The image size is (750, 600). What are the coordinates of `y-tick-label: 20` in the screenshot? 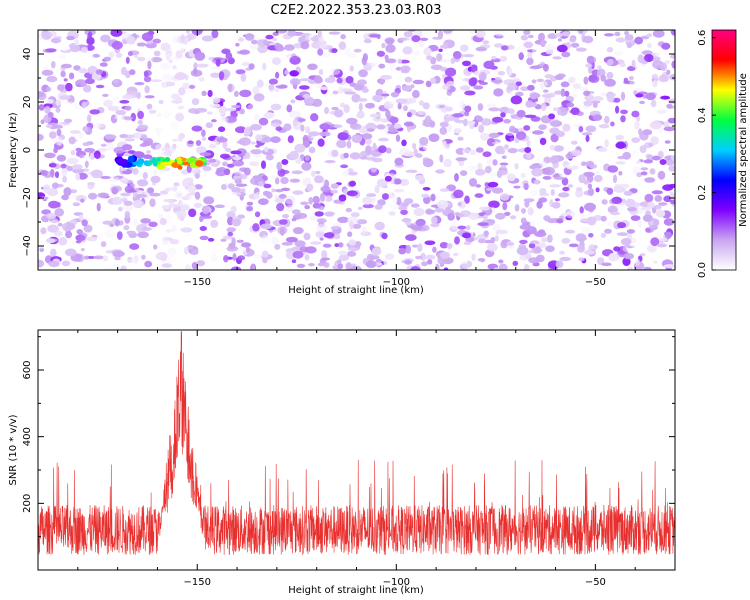 It's located at (27, 102).